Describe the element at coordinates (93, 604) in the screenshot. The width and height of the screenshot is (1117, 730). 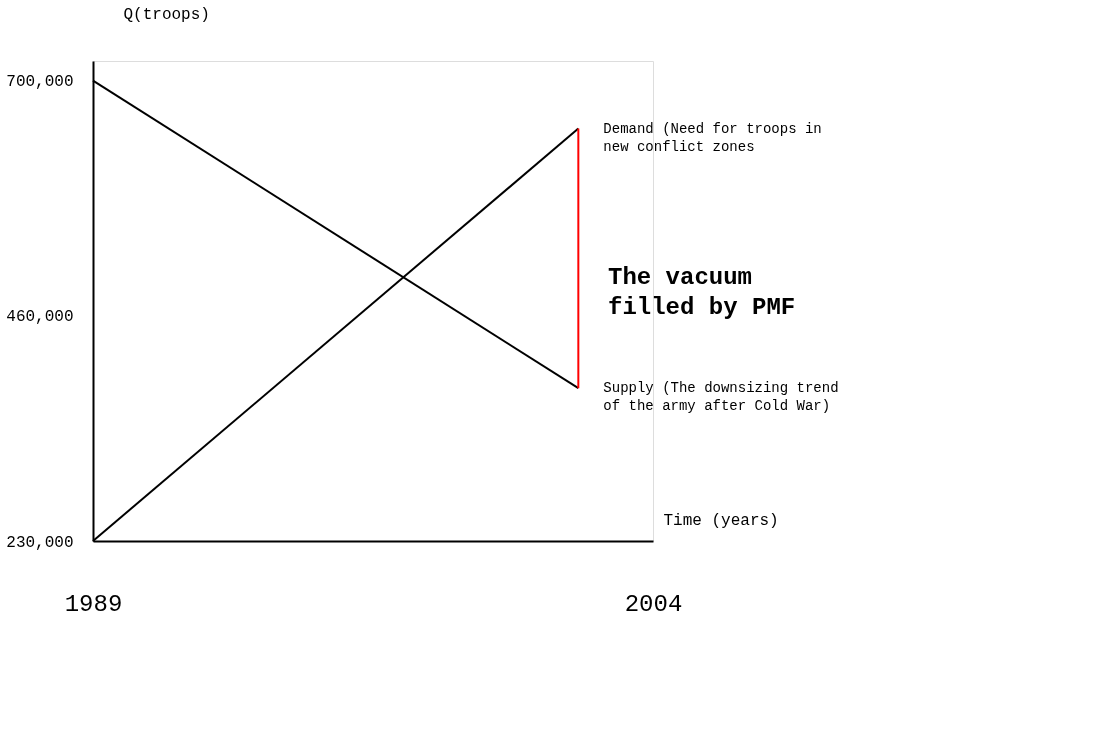
I see `x-tick-label: 1989` at that location.